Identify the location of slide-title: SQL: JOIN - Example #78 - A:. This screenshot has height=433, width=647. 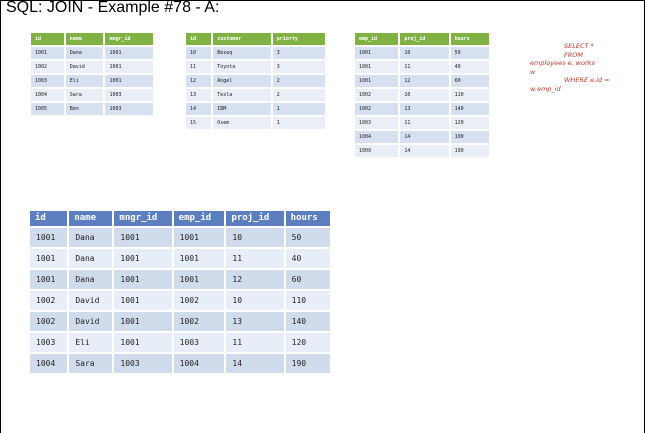
(113, 8).